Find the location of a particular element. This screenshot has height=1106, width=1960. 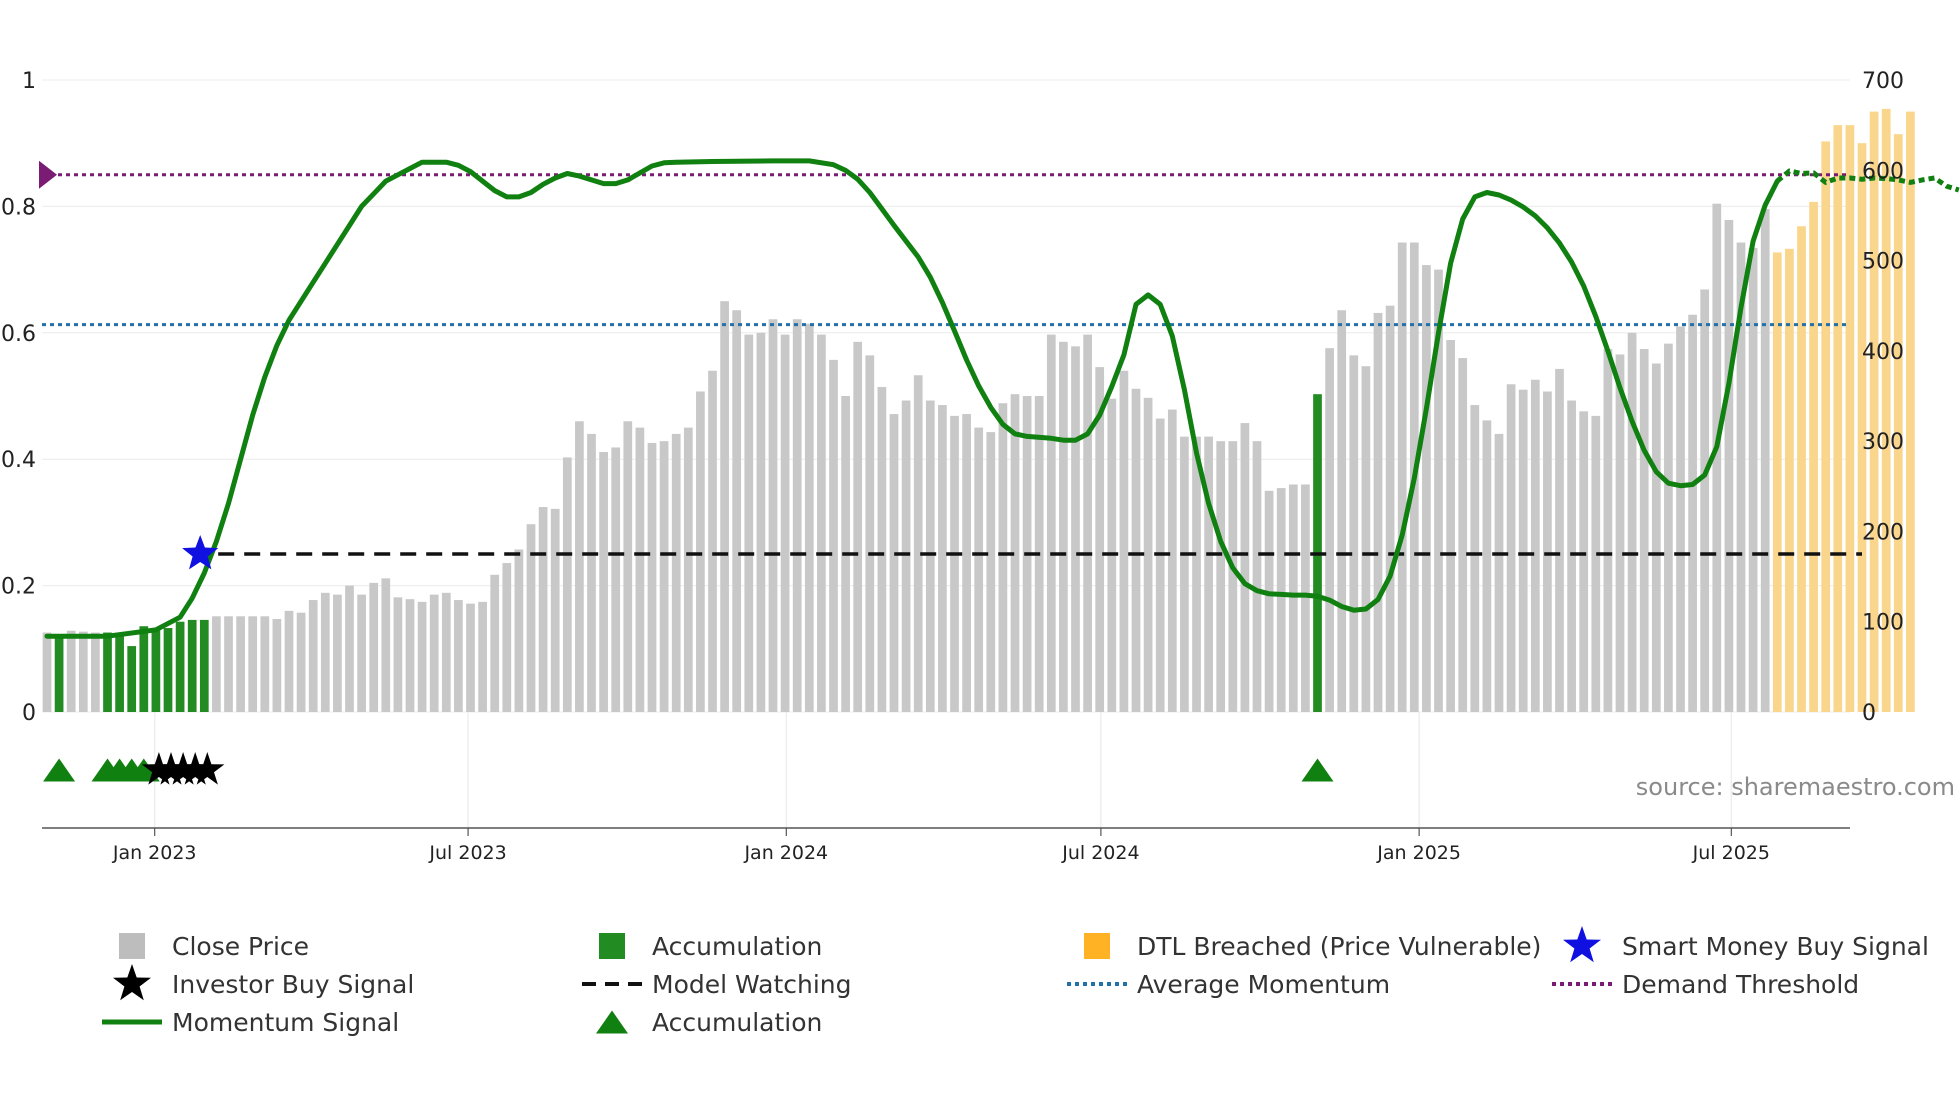

y-right-tick-label: 400 is located at coordinates (1883, 352).